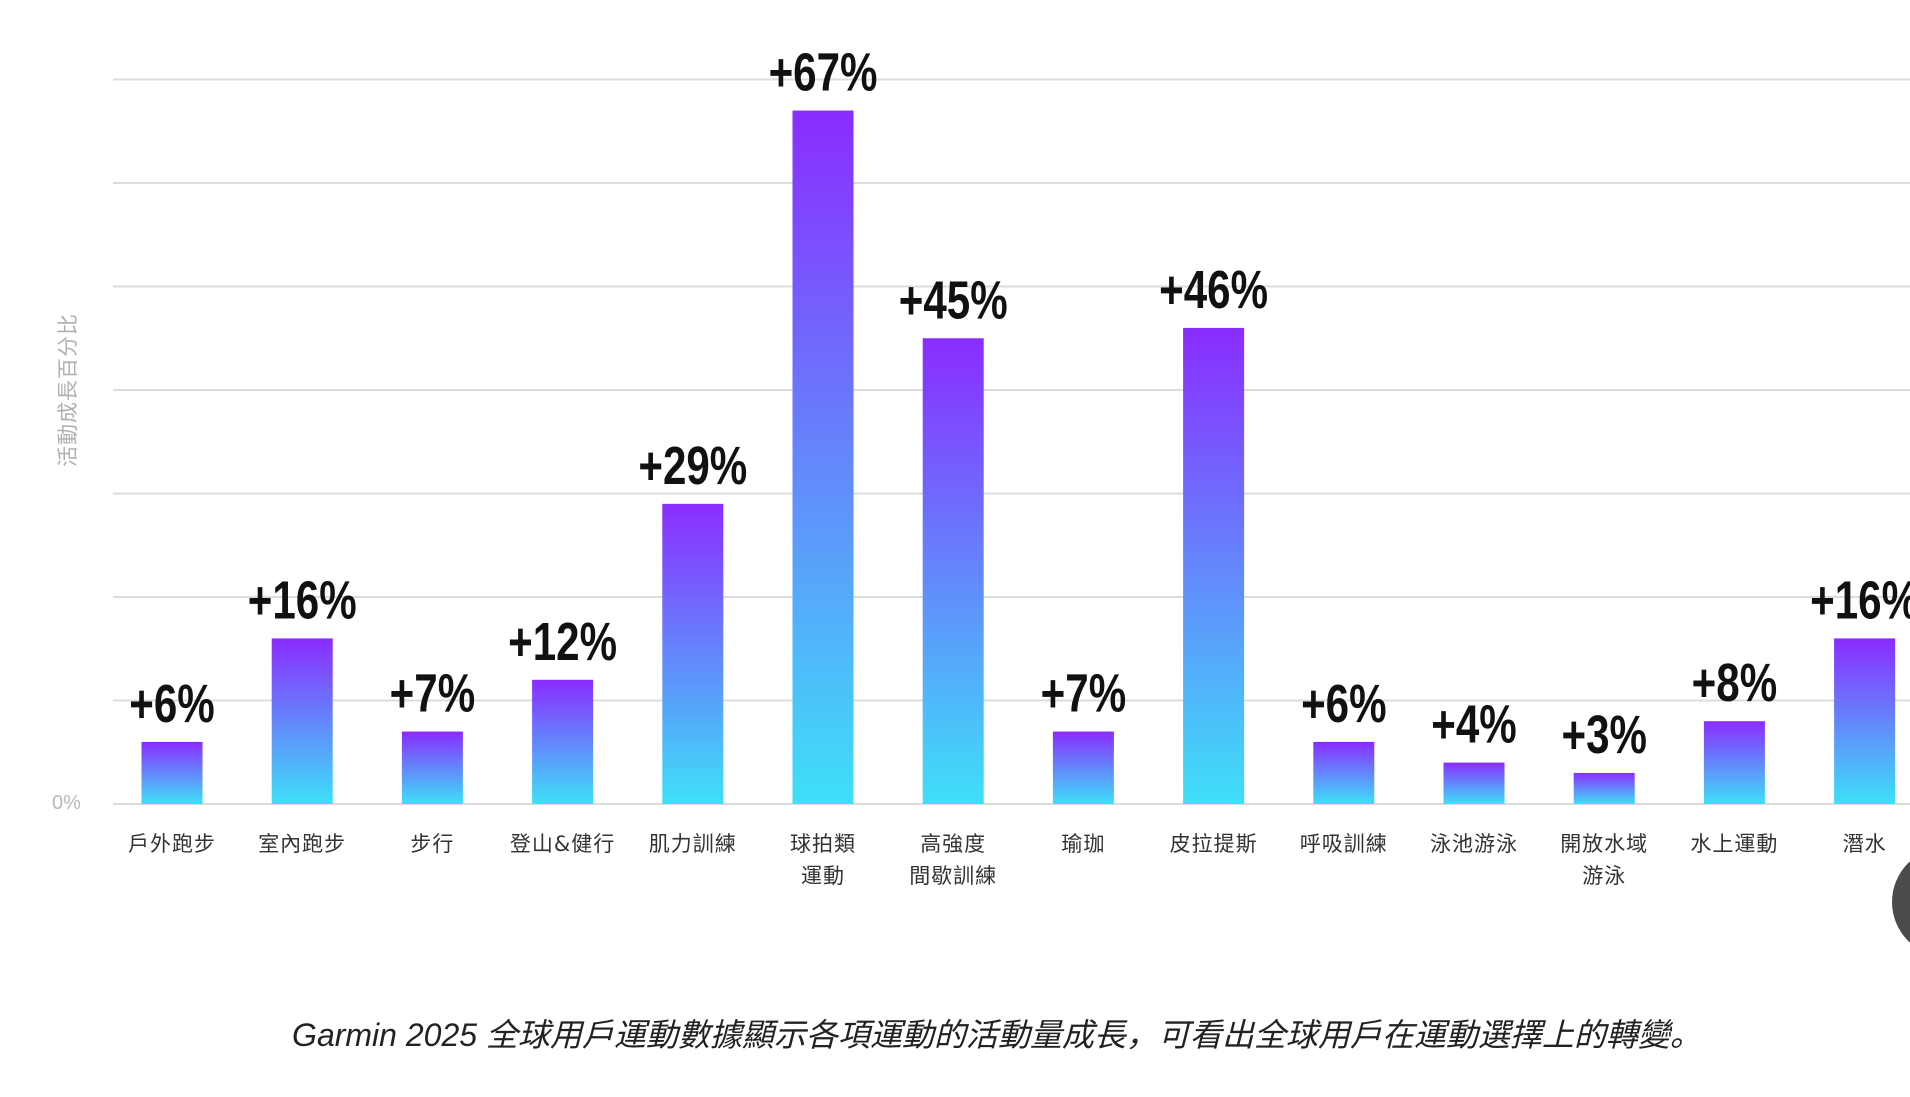 This screenshot has width=1910, height=1097. Describe the element at coordinates (1083, 844) in the screenshot. I see `x-tick-label: 瑜珈` at that location.